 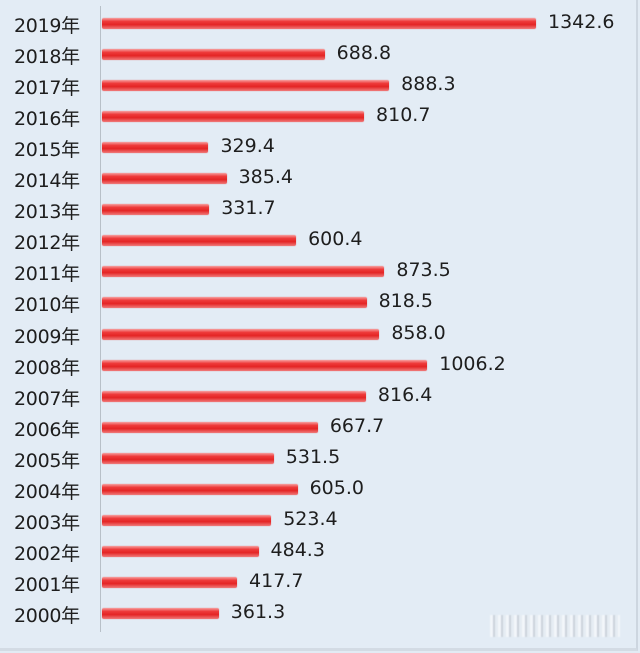 What do you see at coordinates (405, 394) in the screenshot?
I see `value-label: 816.4` at bounding box center [405, 394].